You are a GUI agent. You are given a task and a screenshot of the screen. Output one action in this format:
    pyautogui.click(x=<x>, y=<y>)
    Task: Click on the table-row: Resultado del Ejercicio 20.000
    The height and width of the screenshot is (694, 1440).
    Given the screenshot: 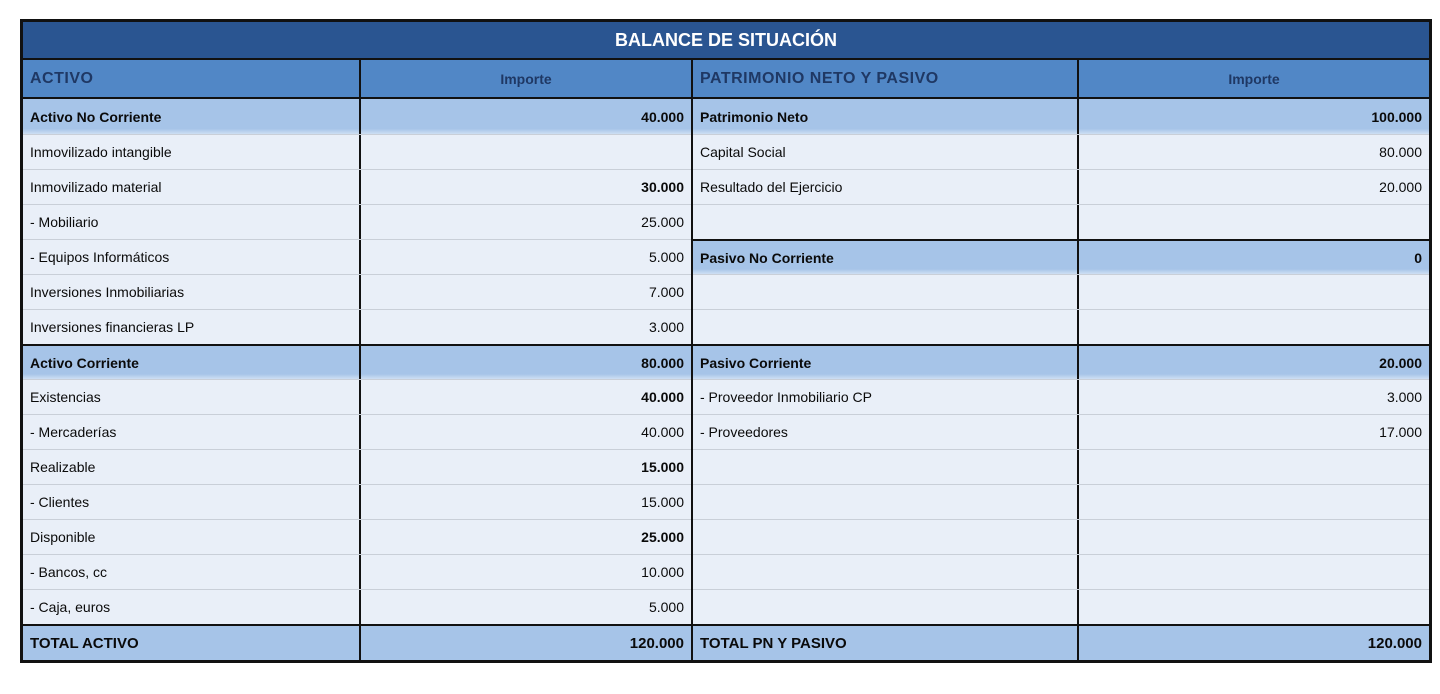 What is the action you would take?
    pyautogui.click(x=1061, y=186)
    